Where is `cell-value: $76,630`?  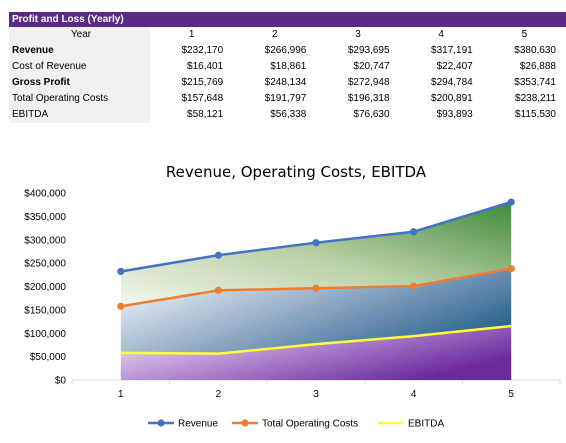
cell-value: $76,630 is located at coordinates (371, 114).